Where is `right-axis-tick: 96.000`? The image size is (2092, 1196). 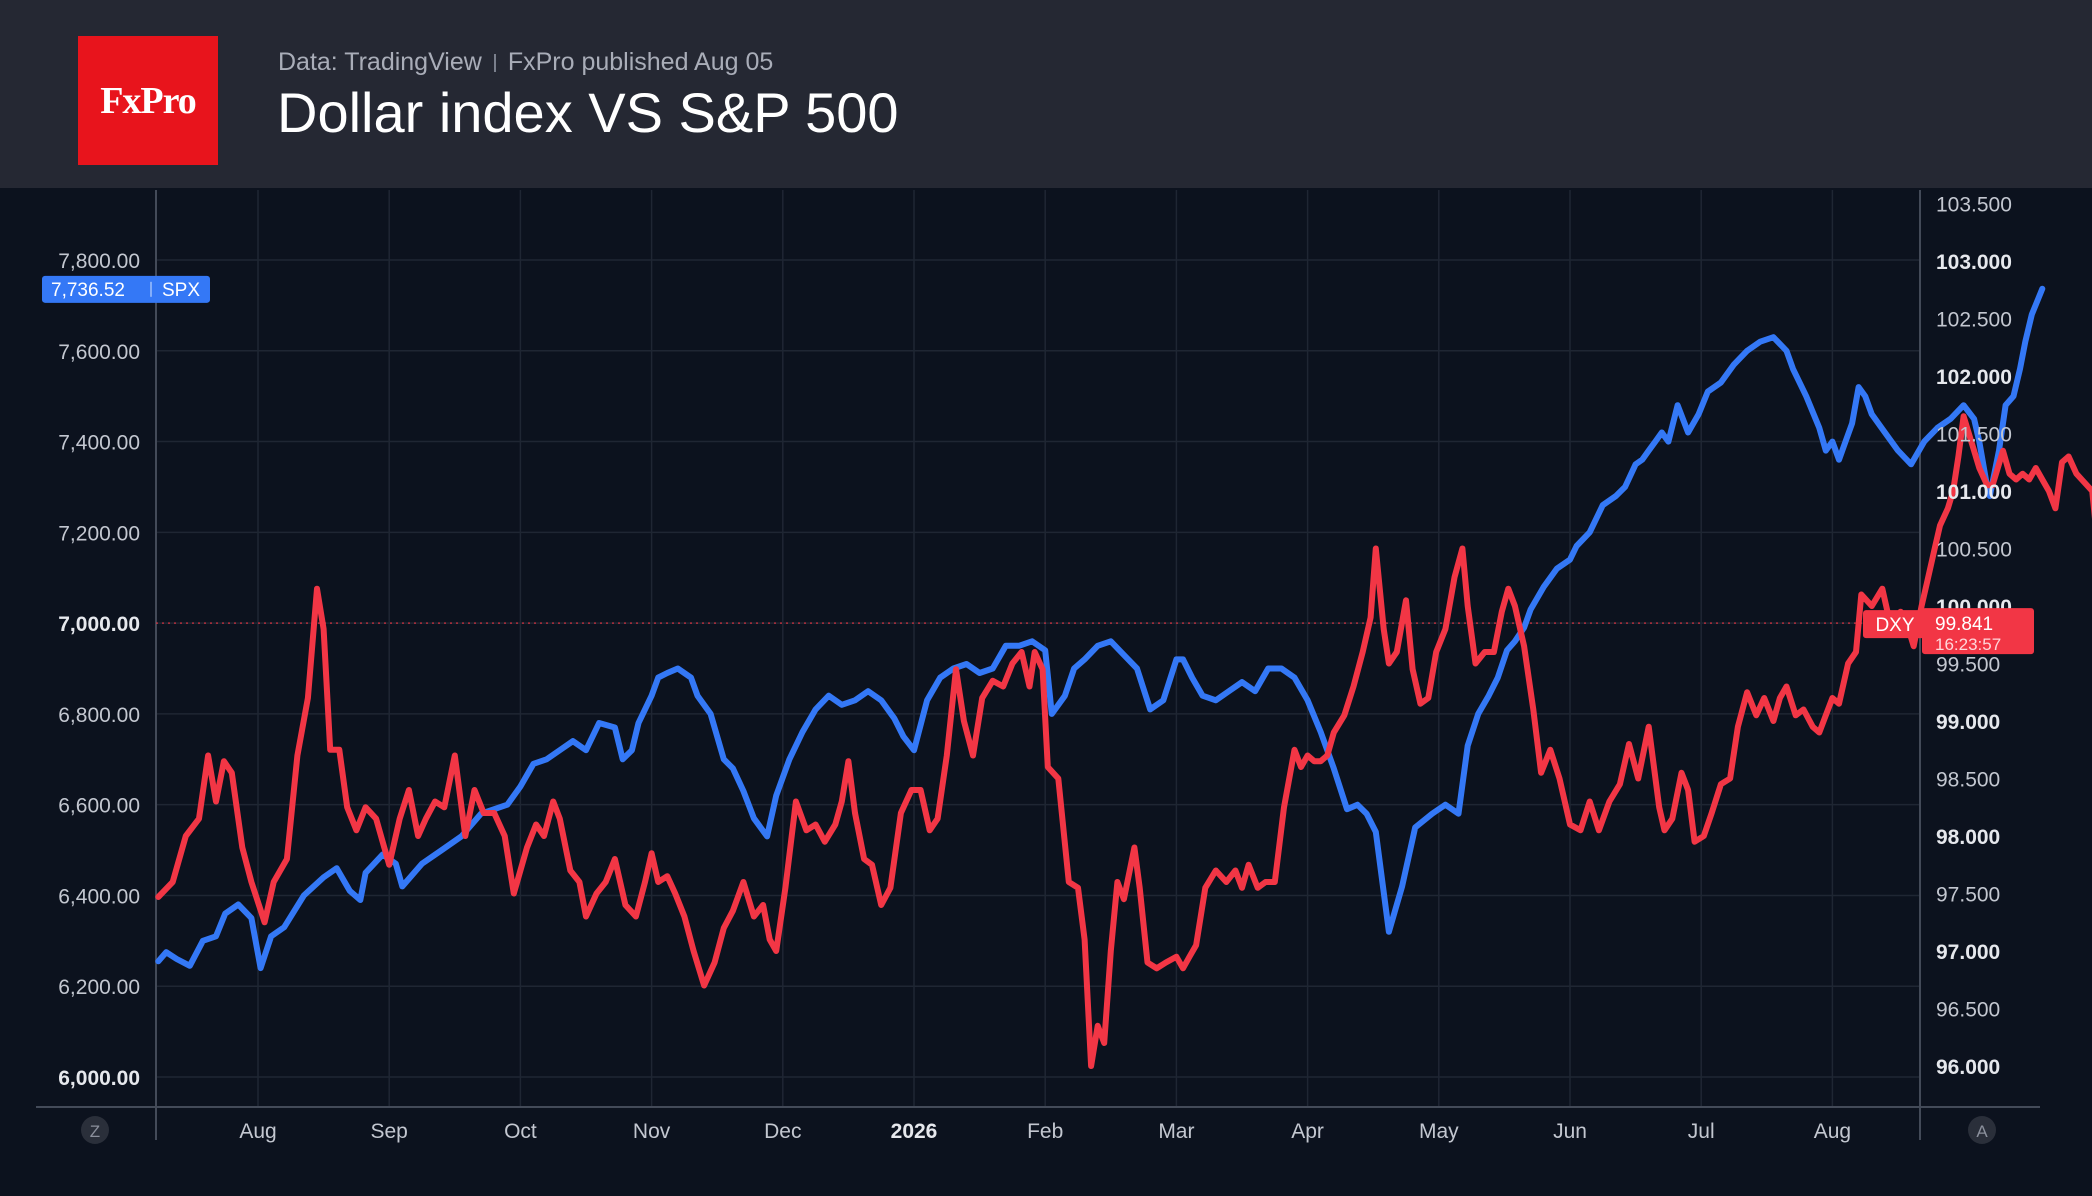
right-axis-tick: 96.000 is located at coordinates (1968, 1067).